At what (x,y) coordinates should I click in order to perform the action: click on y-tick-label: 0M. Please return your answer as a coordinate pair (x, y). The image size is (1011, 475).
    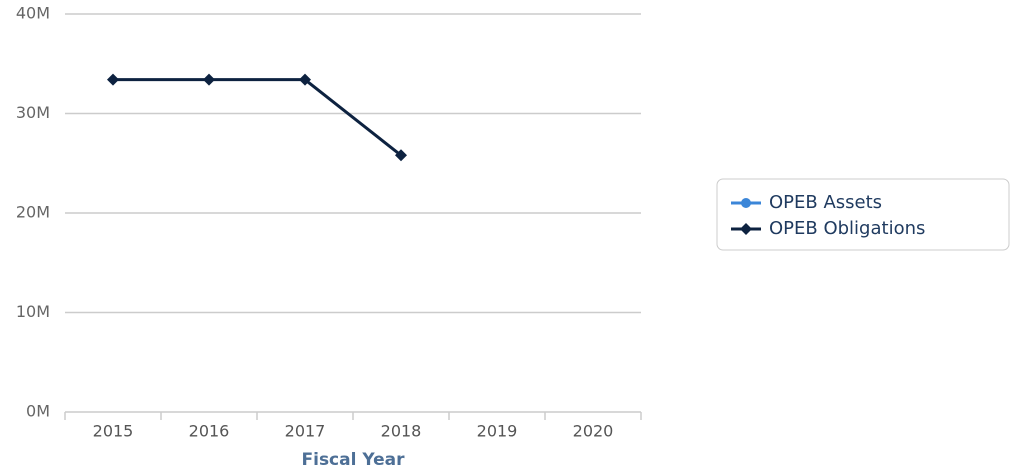
    Looking at the image, I should click on (38, 411).